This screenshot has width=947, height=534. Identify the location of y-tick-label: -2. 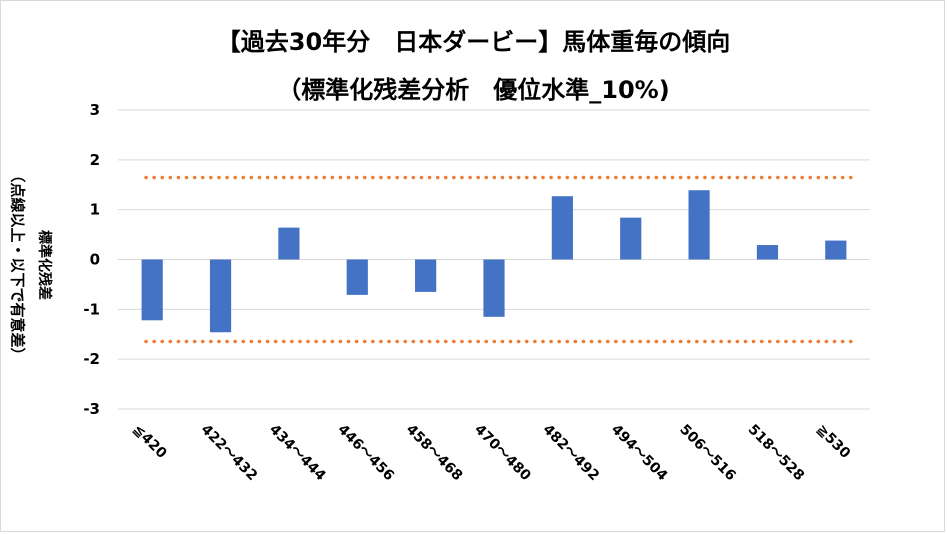
(91, 359).